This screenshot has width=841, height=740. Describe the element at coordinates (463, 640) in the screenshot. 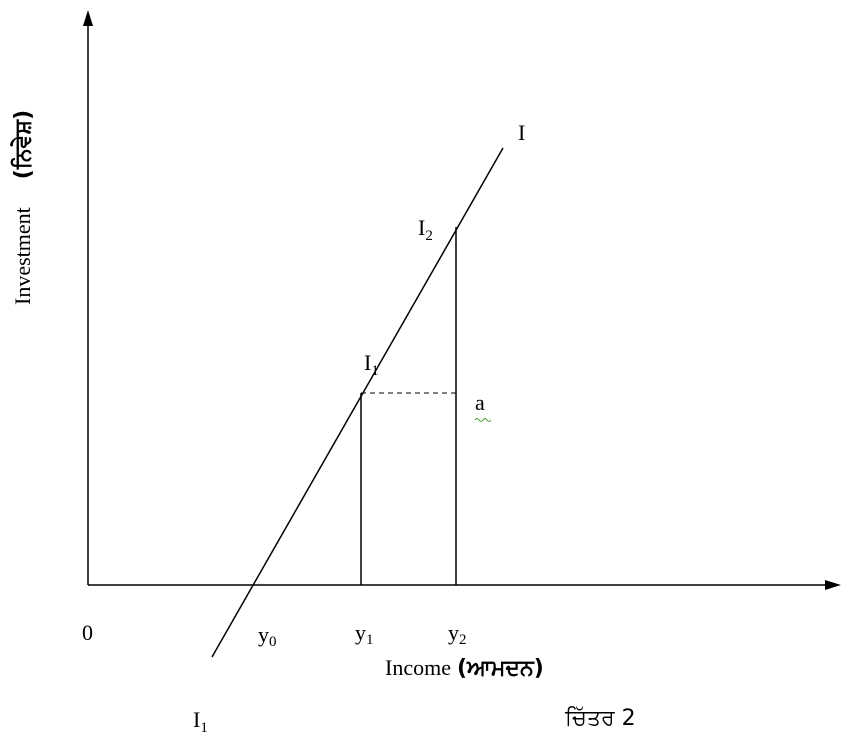

I see `y2-sub: 2` at that location.